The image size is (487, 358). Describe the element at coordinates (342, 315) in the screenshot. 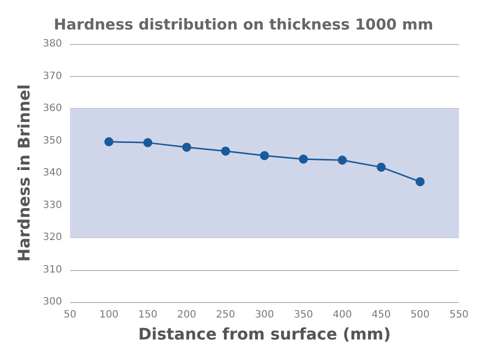

I see `x-tick-label: 400` at that location.